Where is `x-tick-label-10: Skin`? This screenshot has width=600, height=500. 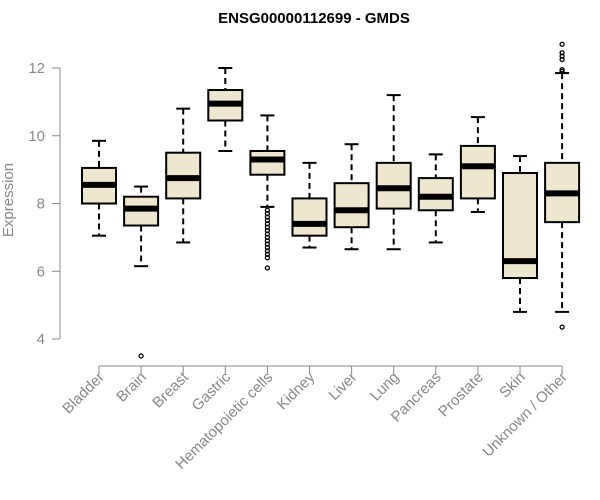
x-tick-label-10: Skin is located at coordinates (512, 385).